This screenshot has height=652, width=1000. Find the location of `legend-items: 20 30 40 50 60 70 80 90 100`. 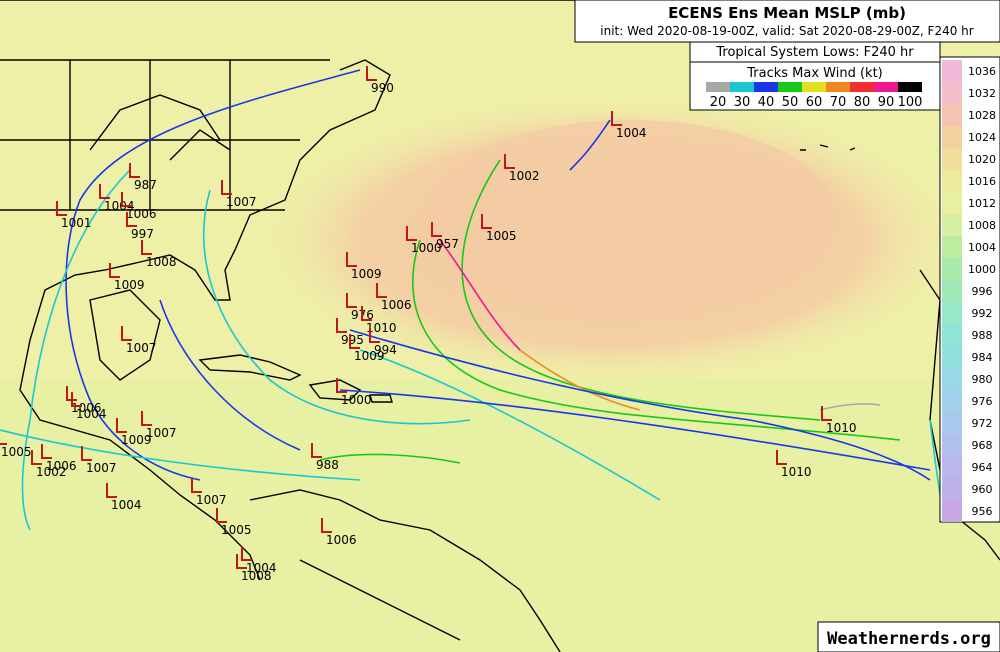

legend-items: 20 30 40 50 60 70 80 90 100 is located at coordinates (814, 96).